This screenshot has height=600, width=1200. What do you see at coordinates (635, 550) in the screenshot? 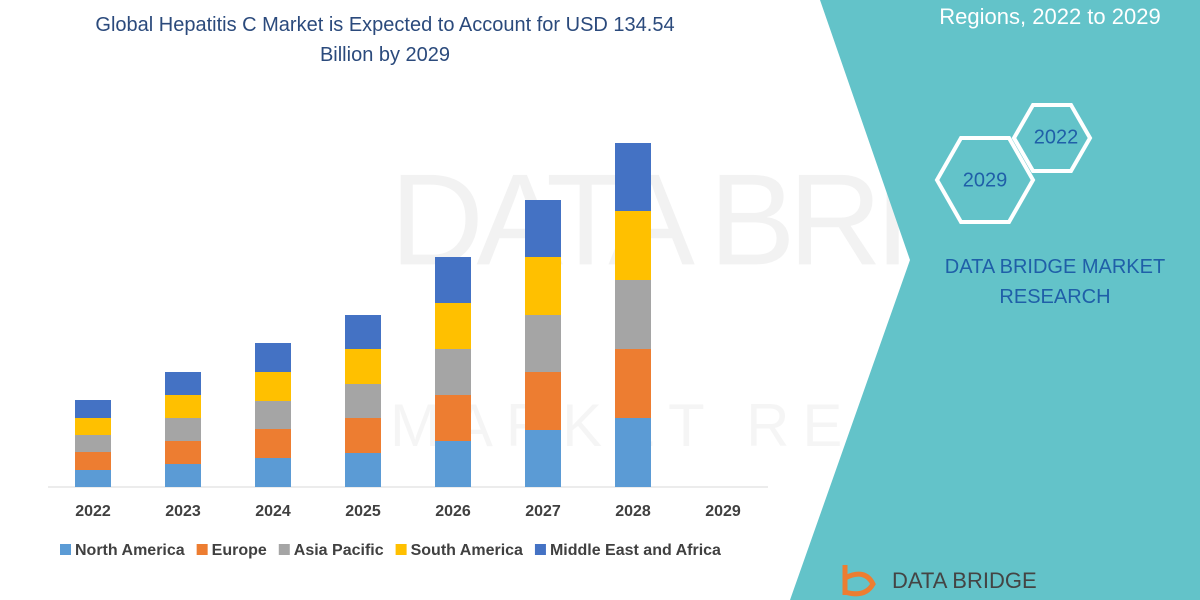
I see `legend-label: Middle East and Africa` at bounding box center [635, 550].